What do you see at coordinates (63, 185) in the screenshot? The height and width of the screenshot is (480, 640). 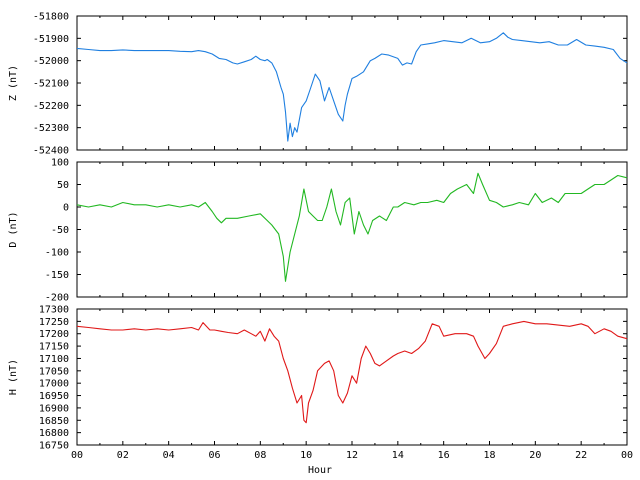 I see `y-tick-label-d: 50` at bounding box center [63, 185].